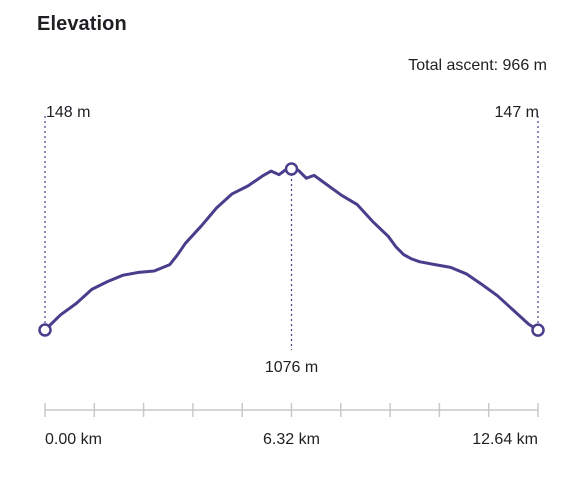 This screenshot has height=480, width=580. Describe the element at coordinates (477, 65) in the screenshot. I see `total-ascent-label: Total ascent: 966 m` at that location.